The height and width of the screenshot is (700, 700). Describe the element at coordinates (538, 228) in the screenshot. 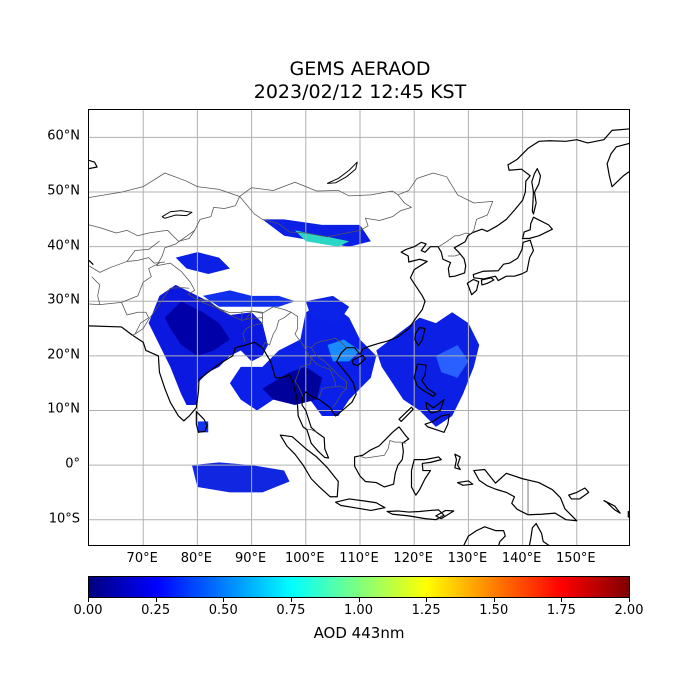

I see `coastline-hokkaido` at that location.